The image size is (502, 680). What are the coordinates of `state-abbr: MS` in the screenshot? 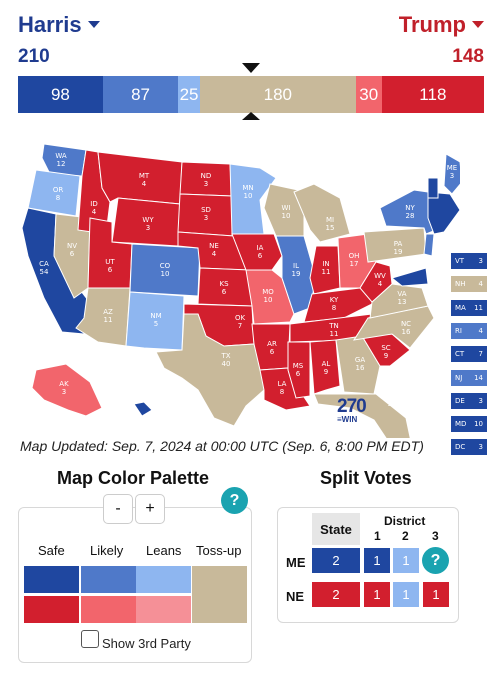 It's located at (298, 366).